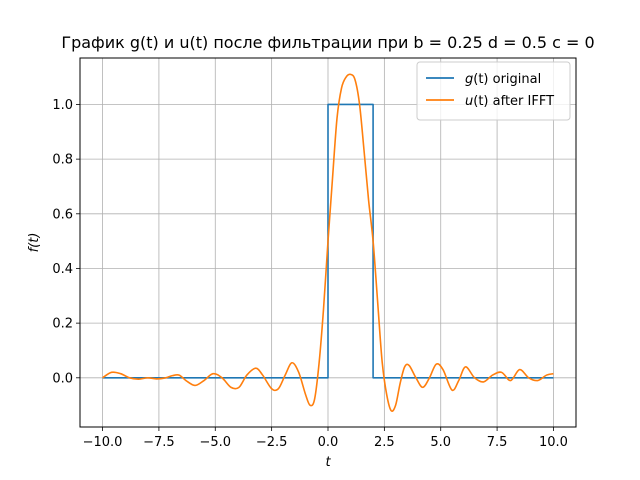 This screenshot has width=640, height=480. Describe the element at coordinates (440, 442) in the screenshot. I see `x-tick-label: 5.0` at that location.